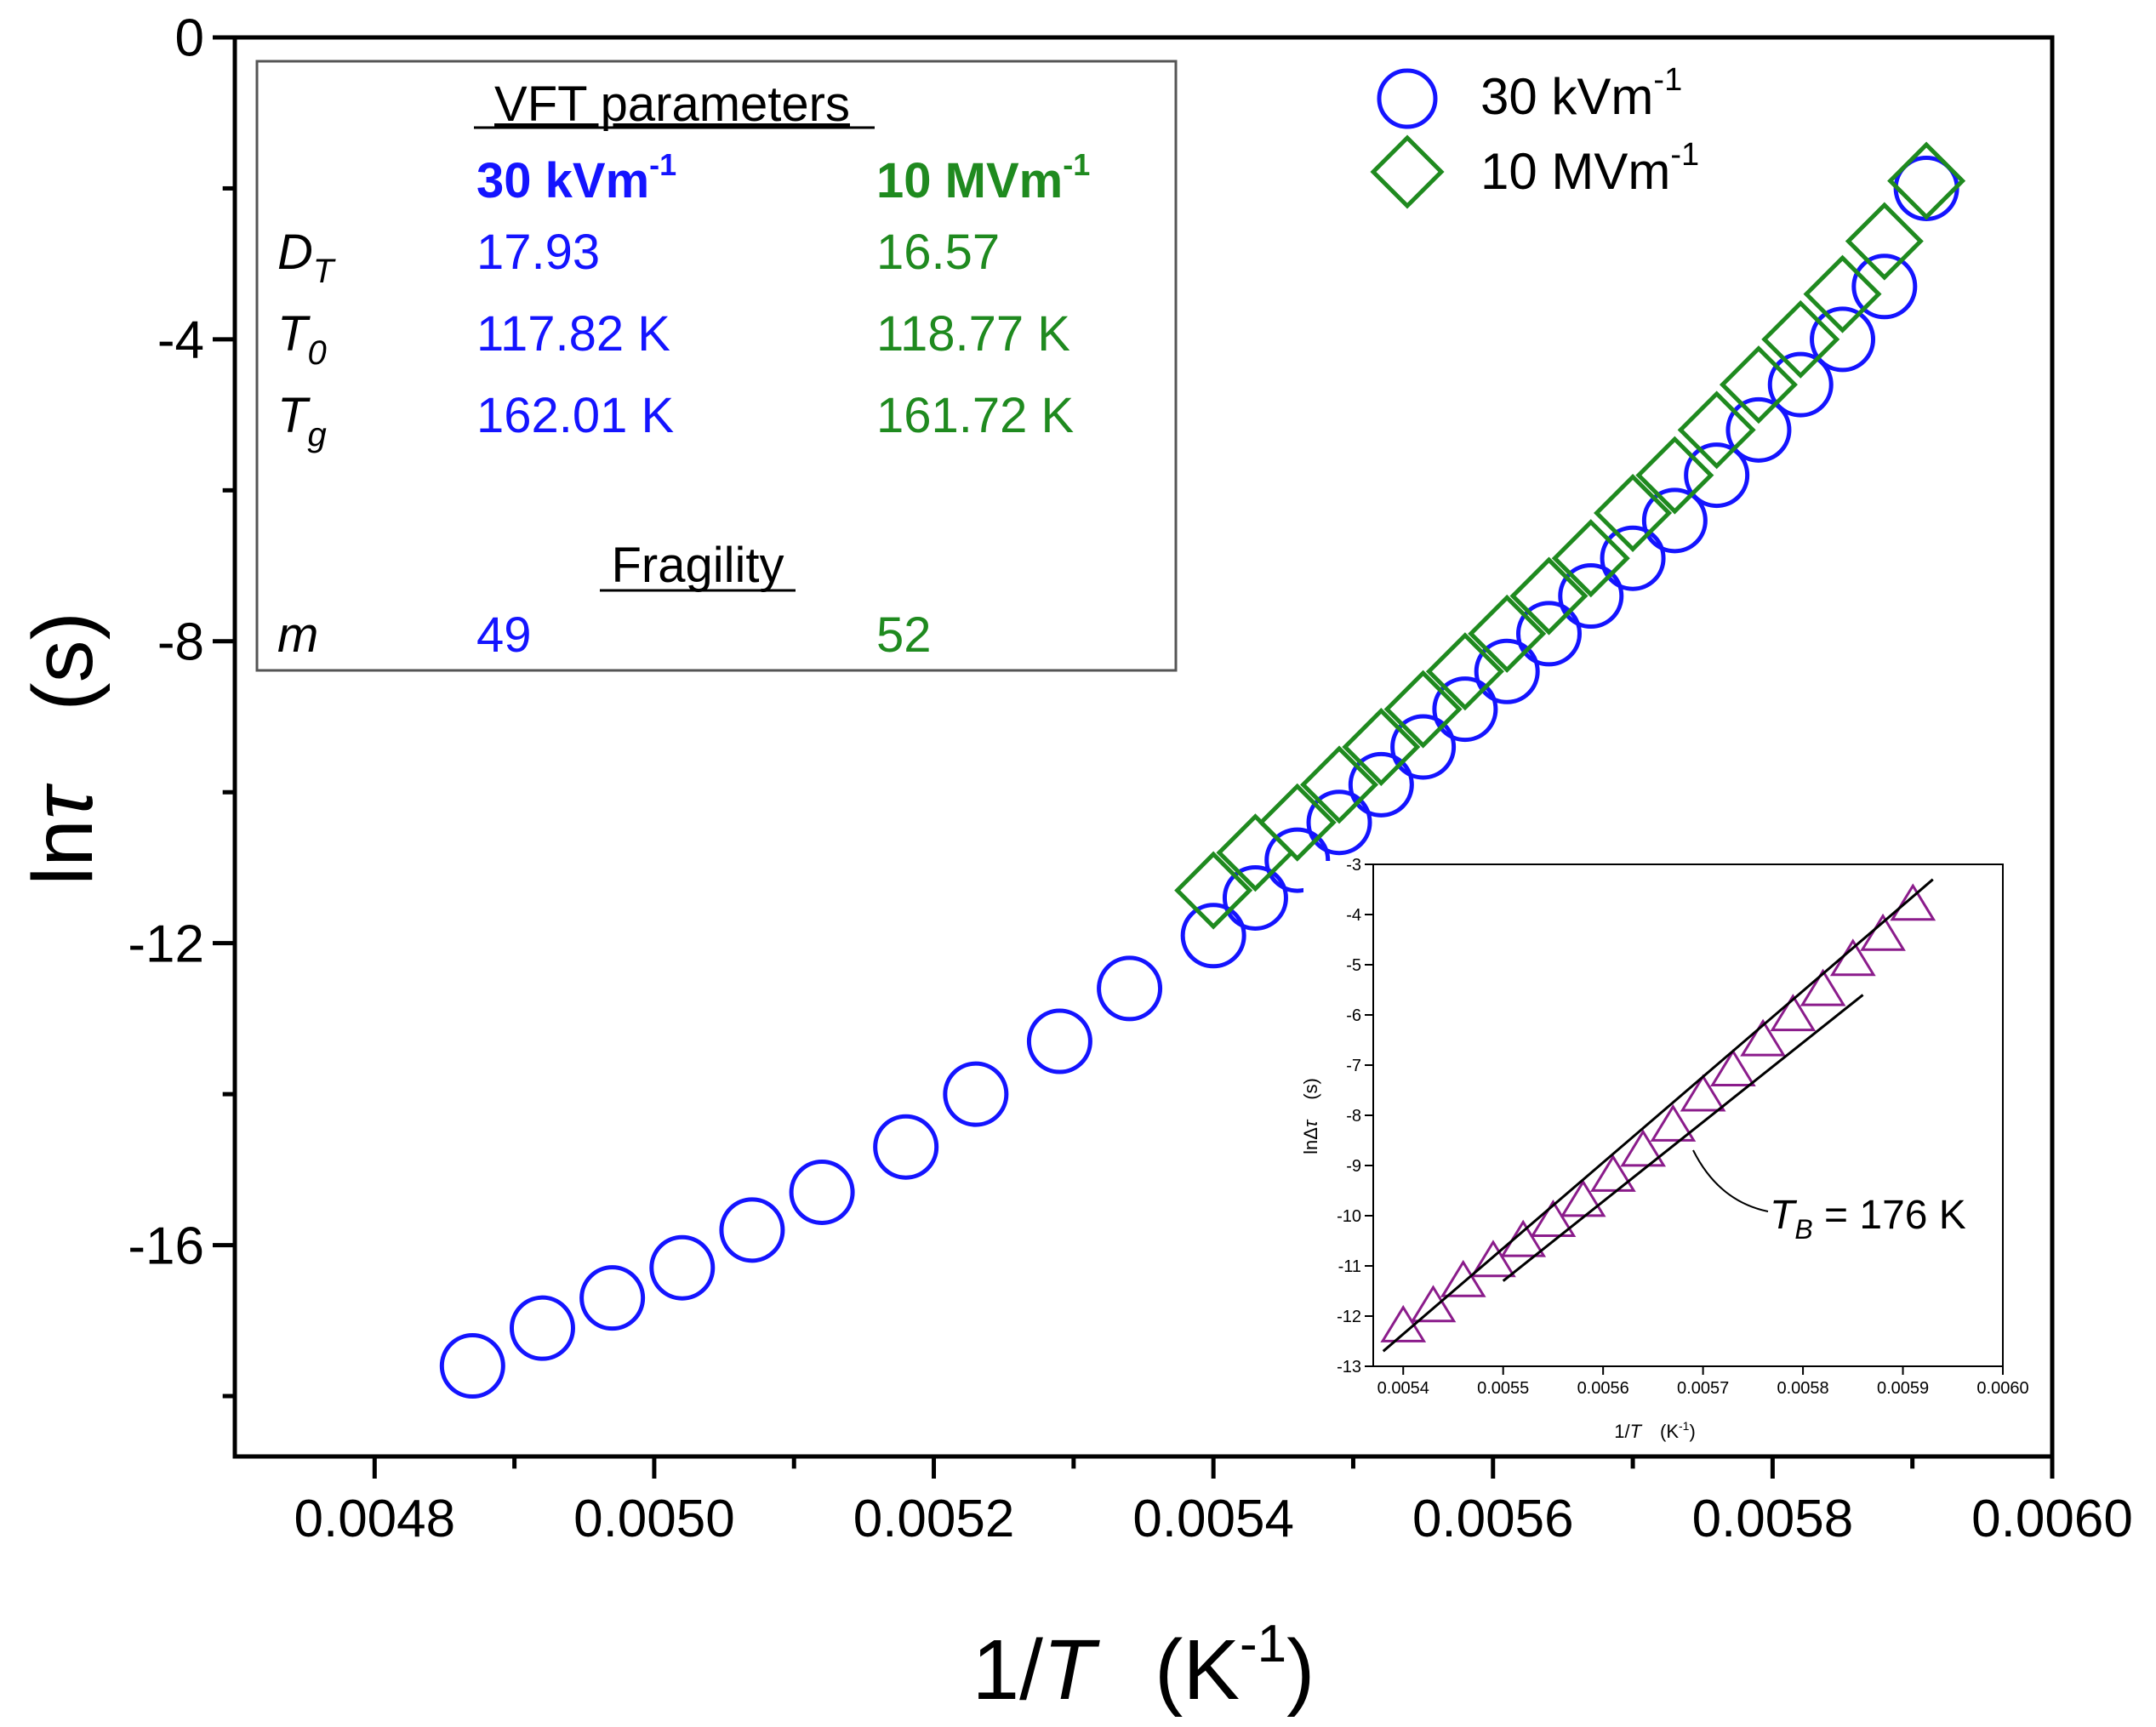 This screenshot has height=1727, width=2156. What do you see at coordinates (672, 104) in the screenshot?
I see `vft-table-heading: VFT parameters` at bounding box center [672, 104].